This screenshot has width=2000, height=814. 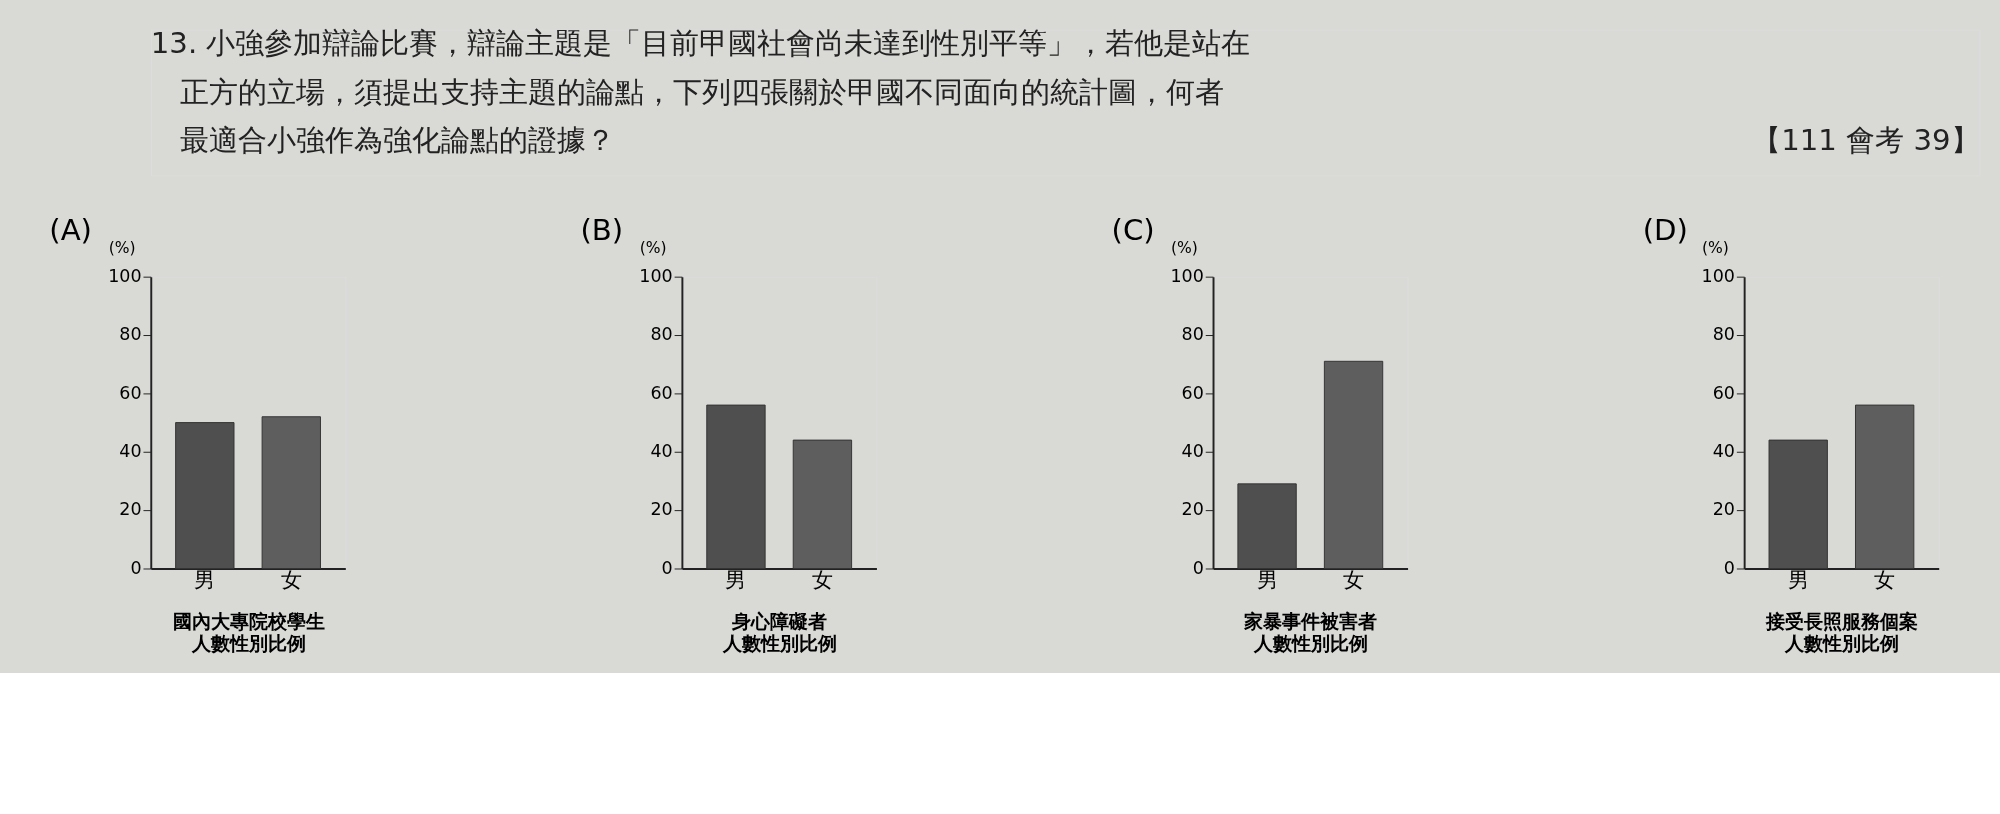 I want to click on x-axis-title: 接受長照服務個案人數性別比例, so click(x=1841, y=632).